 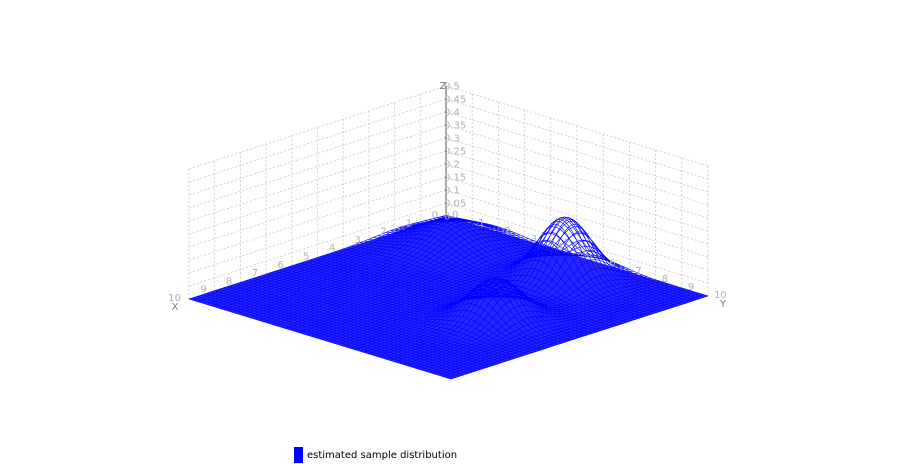 I want to click on x-tick-label: 4, so click(x=332, y=248).